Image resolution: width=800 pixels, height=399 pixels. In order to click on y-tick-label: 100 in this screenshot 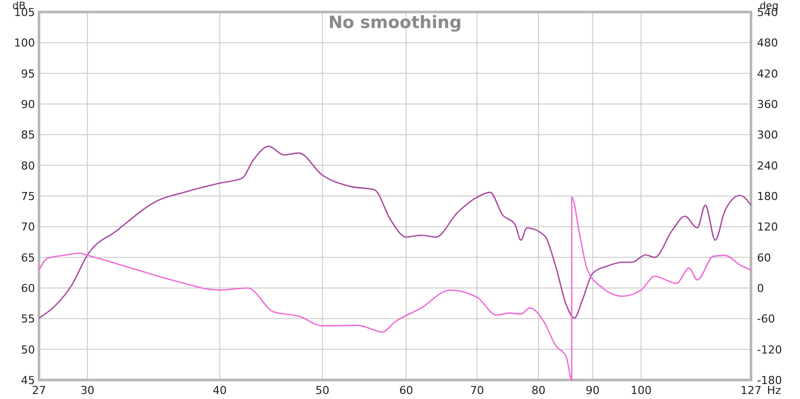, I will do `click(24, 43)`.